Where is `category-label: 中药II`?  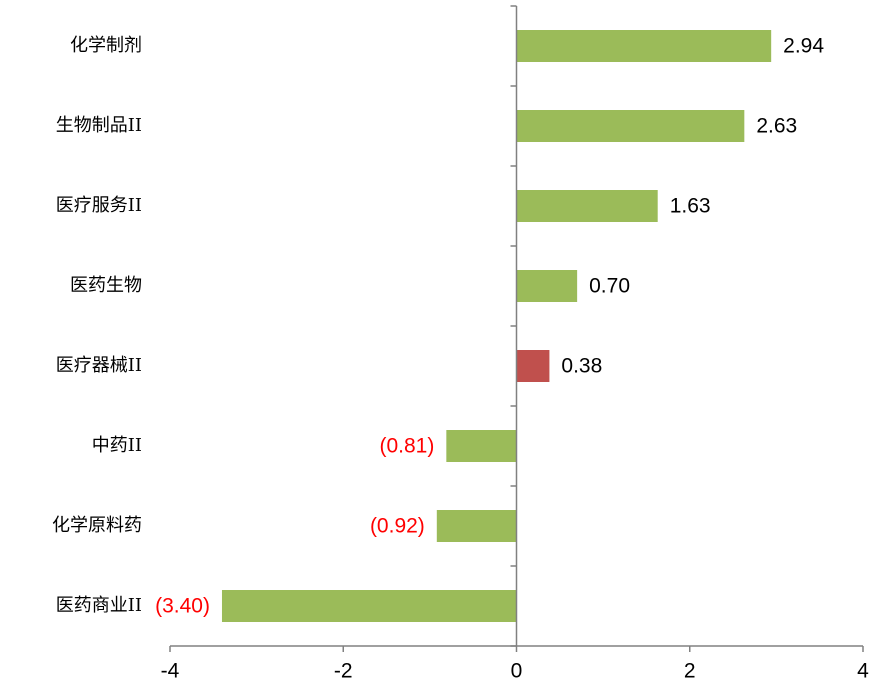 category-label: 中药II is located at coordinates (117, 445).